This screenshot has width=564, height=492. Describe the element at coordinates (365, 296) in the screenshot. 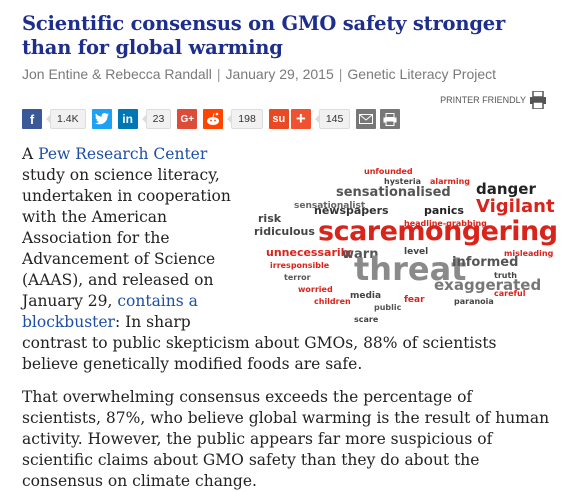

I see `cloud-word: media` at that location.